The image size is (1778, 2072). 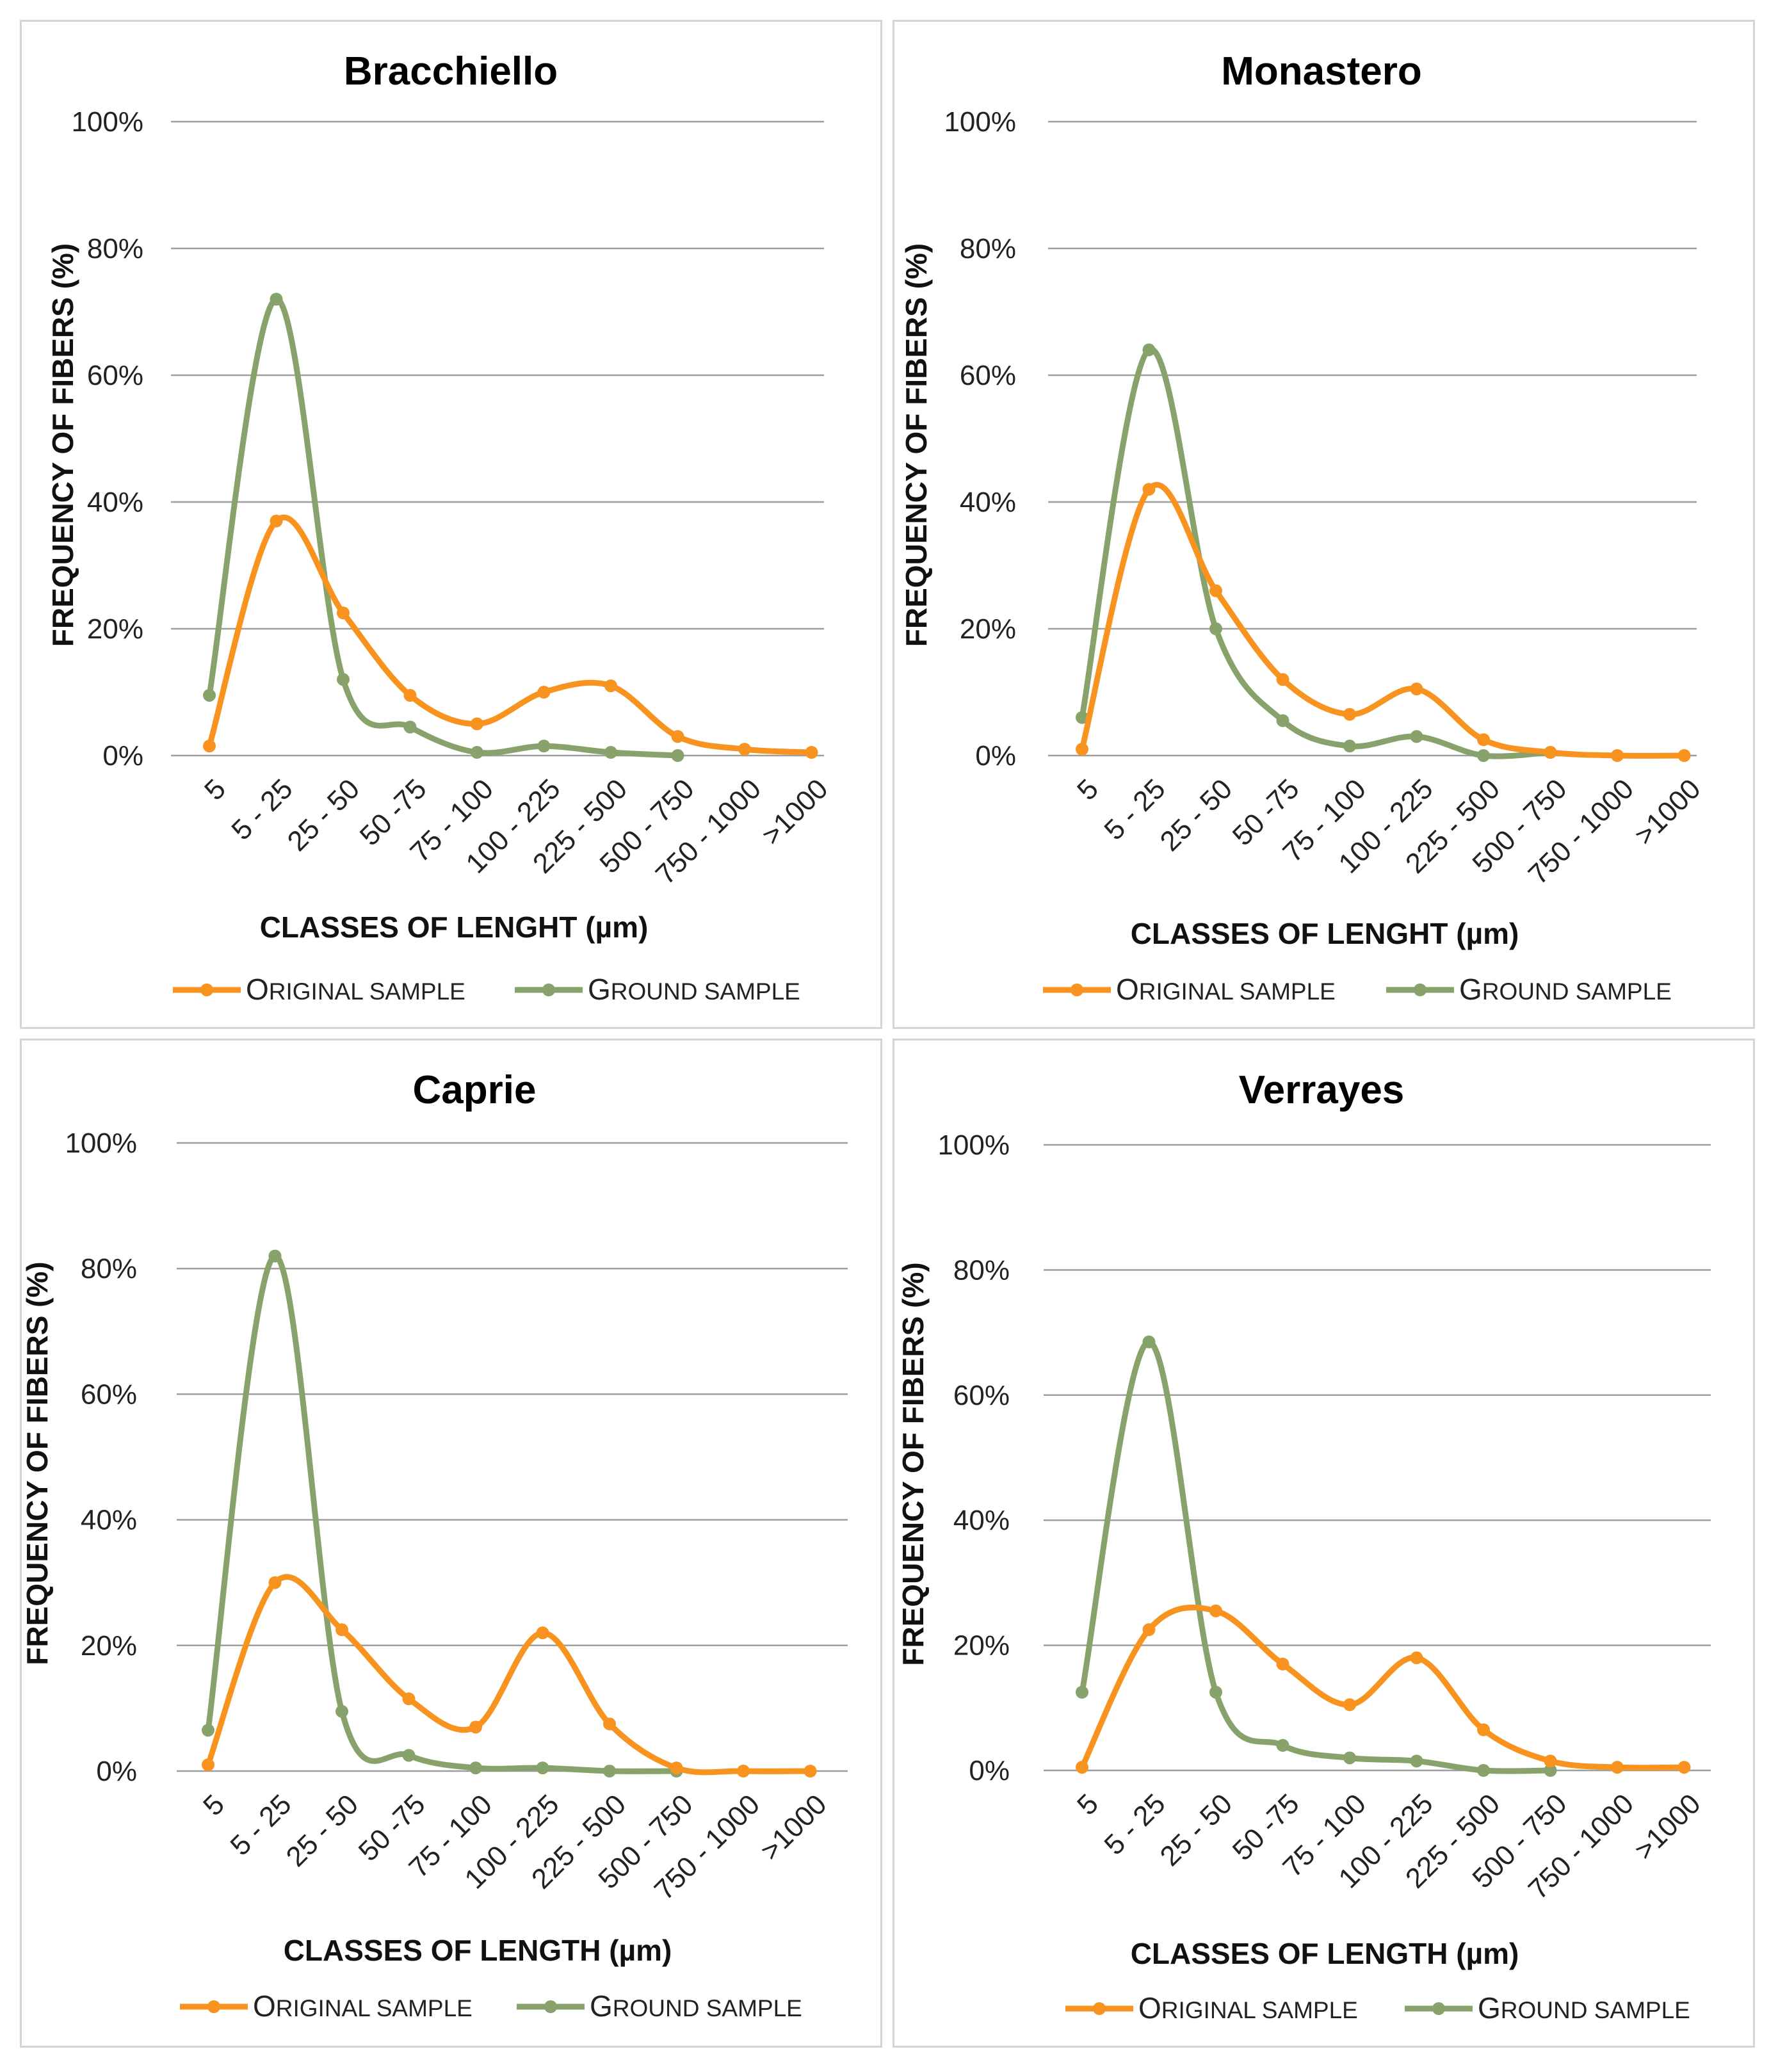 I want to click on chart-title: Verrayes, so click(x=1322, y=1090).